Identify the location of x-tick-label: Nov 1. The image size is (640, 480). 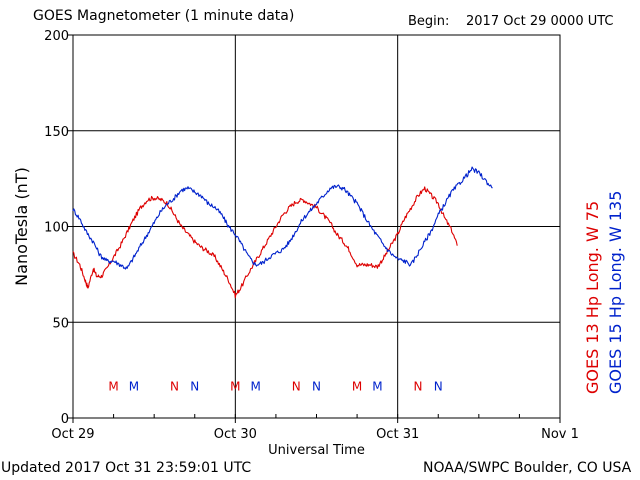
(560, 434).